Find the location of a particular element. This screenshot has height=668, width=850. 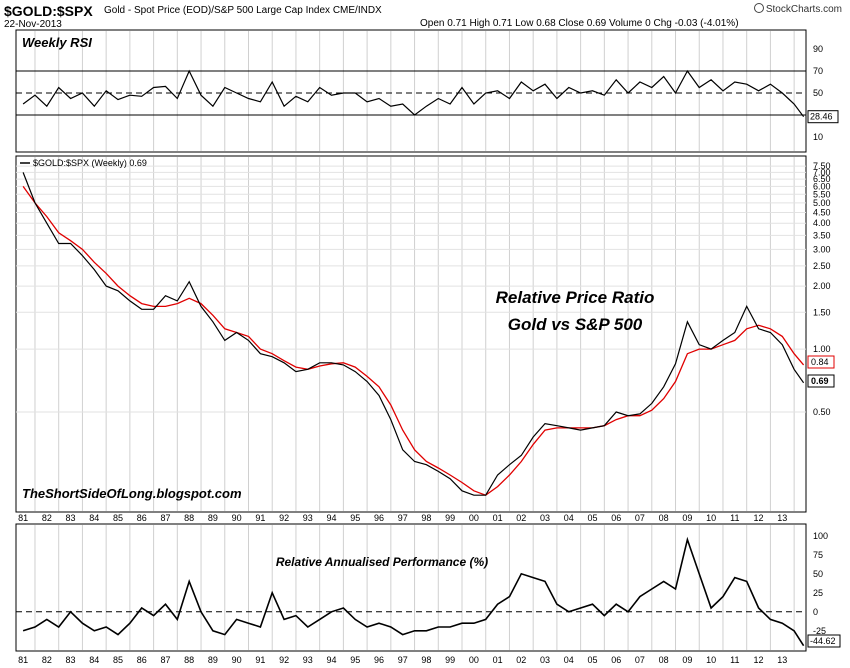

price-tick-label: 2.50 is located at coordinates (822, 266).